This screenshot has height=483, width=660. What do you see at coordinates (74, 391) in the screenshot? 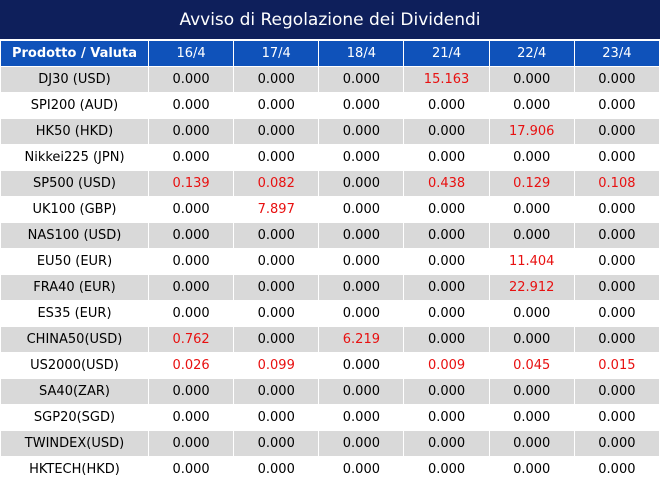
I see `product-cell: SA40(ZAR)` at bounding box center [74, 391].